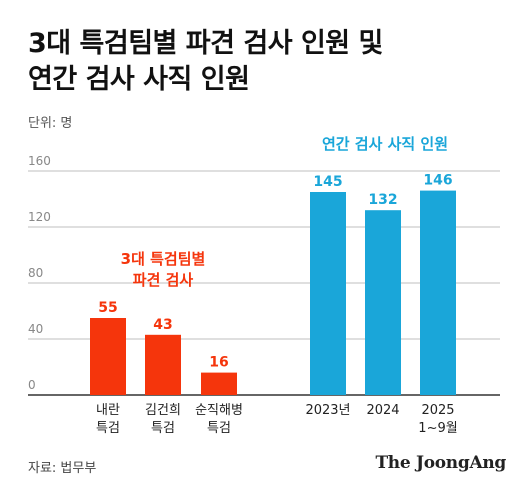  What do you see at coordinates (163, 259) in the screenshot?
I see `special-counsel-title: 3대 특검팀별` at bounding box center [163, 259].